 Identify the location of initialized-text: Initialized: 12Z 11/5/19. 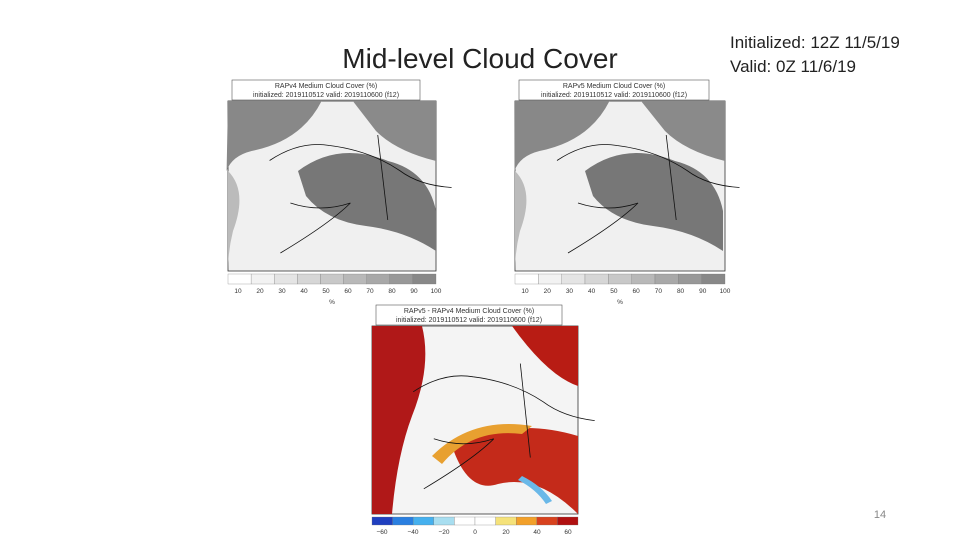
(815, 42).